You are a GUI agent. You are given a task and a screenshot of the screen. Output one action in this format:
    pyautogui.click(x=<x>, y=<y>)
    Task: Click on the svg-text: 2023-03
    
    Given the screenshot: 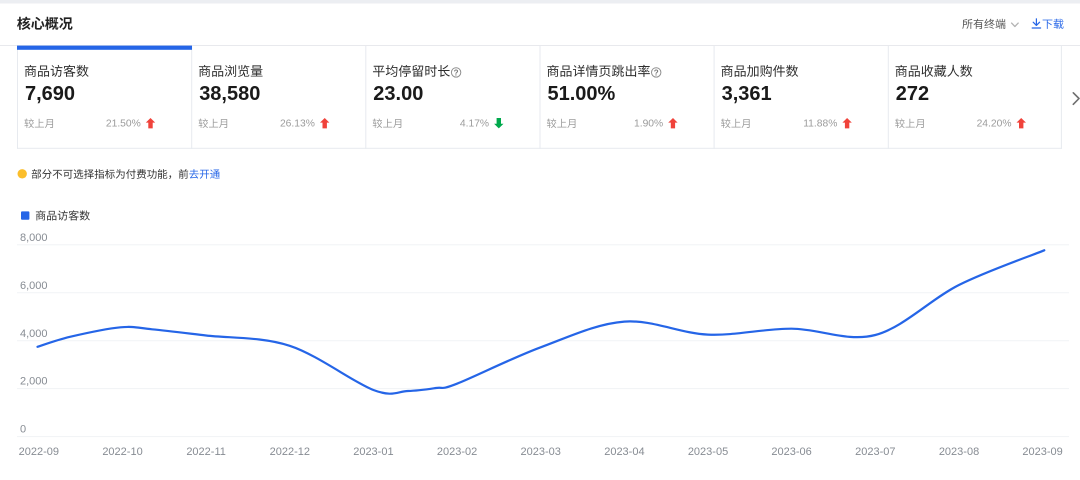 What is the action you would take?
    pyautogui.click(x=541, y=452)
    